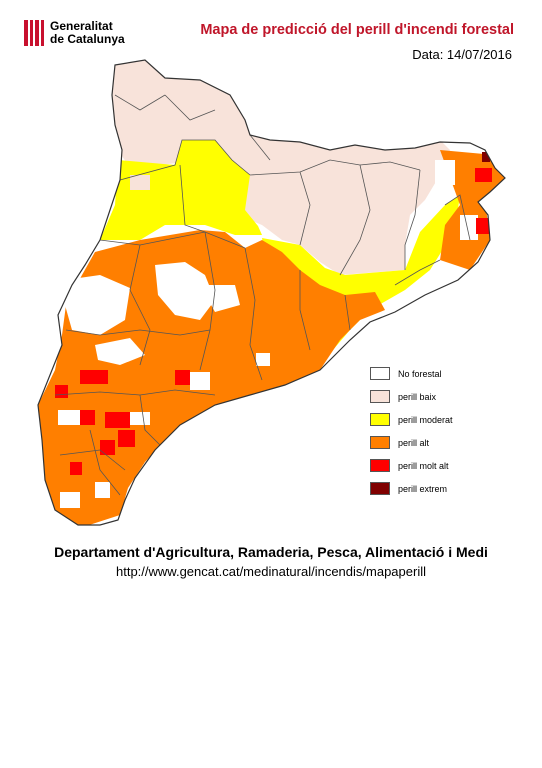 Image resolution: width=542 pixels, height=768 pixels. I want to click on legend-item-perill-baix: perill baix, so click(411, 396).